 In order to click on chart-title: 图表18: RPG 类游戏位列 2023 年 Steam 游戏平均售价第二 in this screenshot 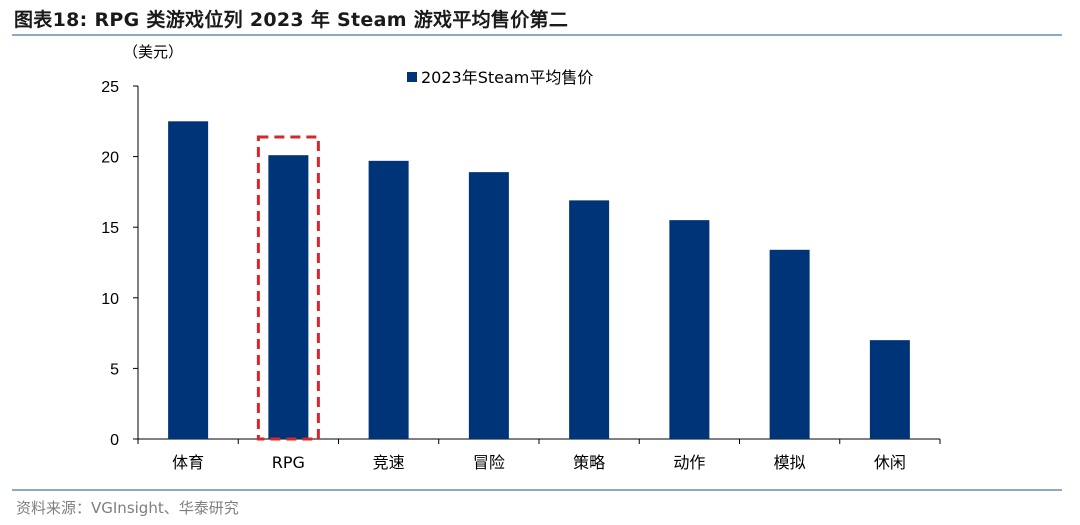, I will do `click(291, 20)`.